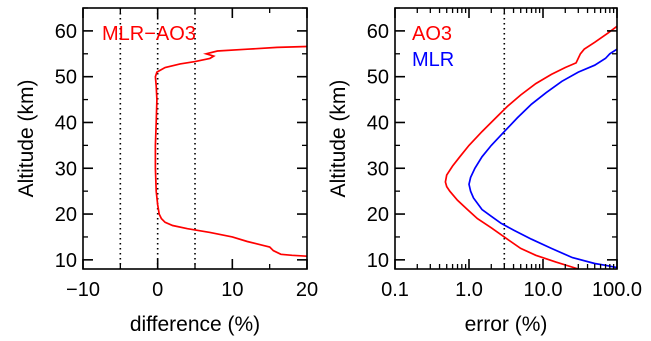 The height and width of the screenshot is (341, 651). I want to click on error-y-tick-label: 40, so click(378, 123).